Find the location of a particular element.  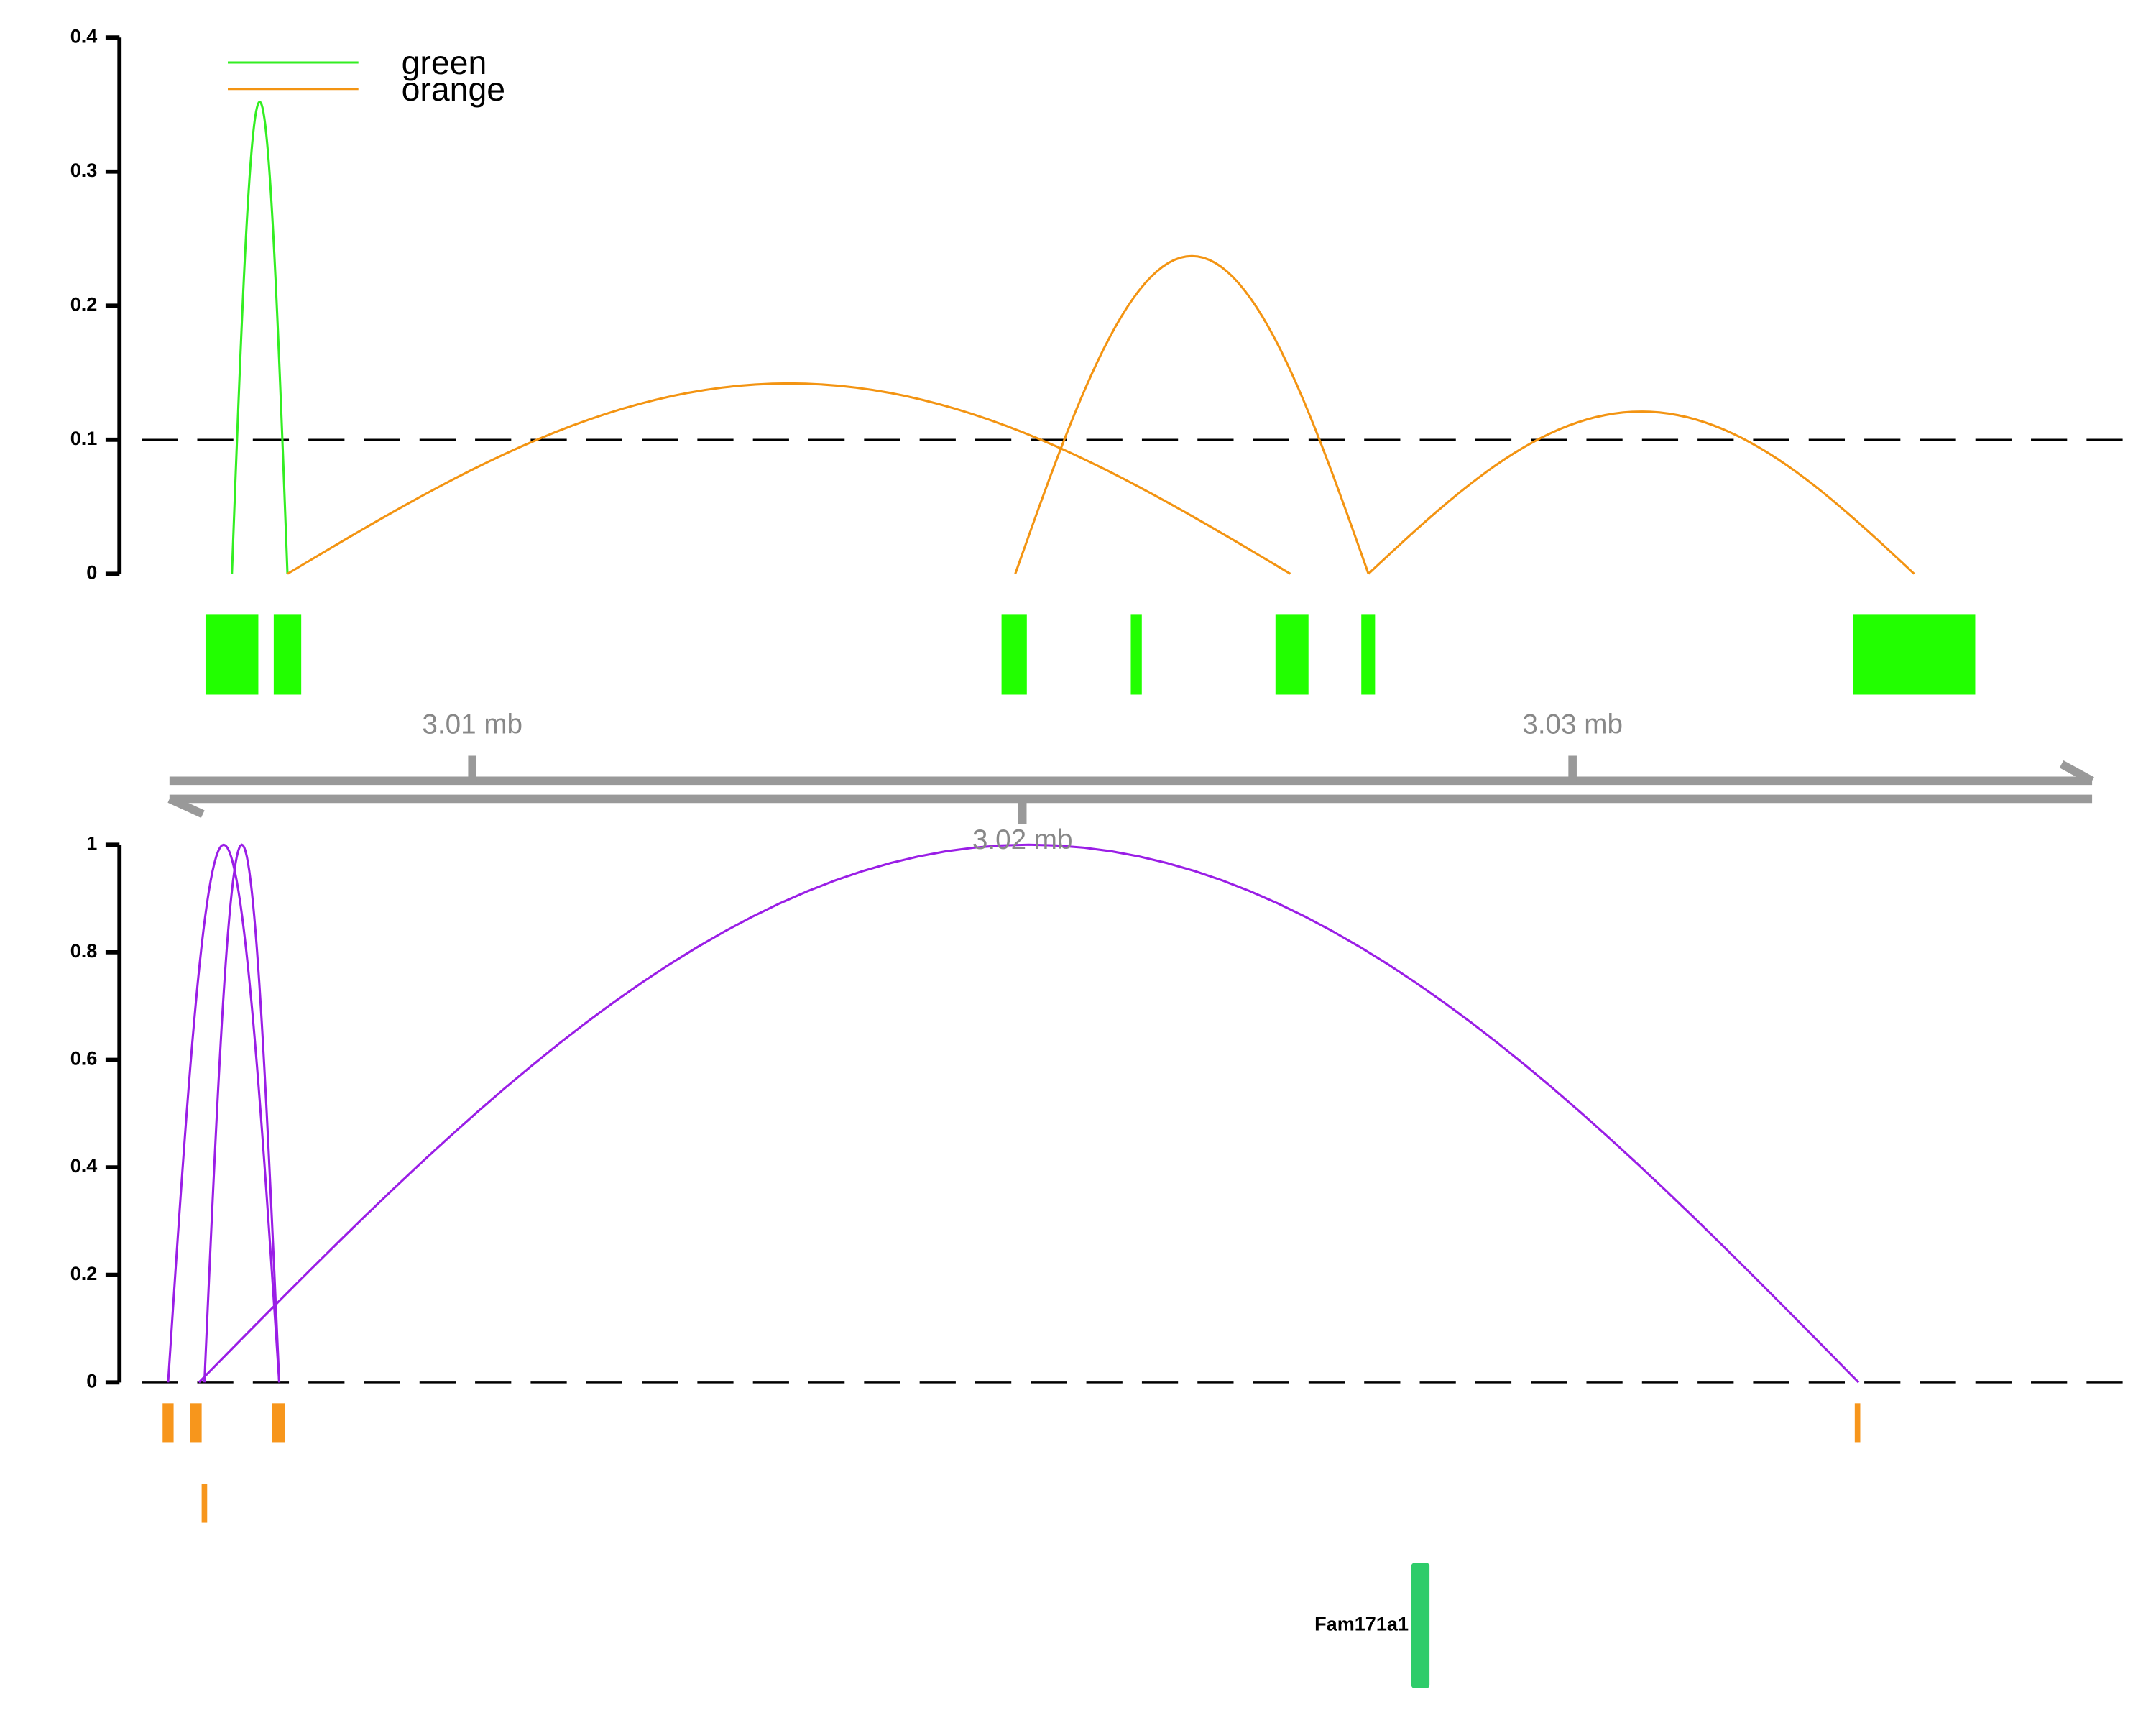

x-tick-label: 3.01 mb is located at coordinates (472, 724).